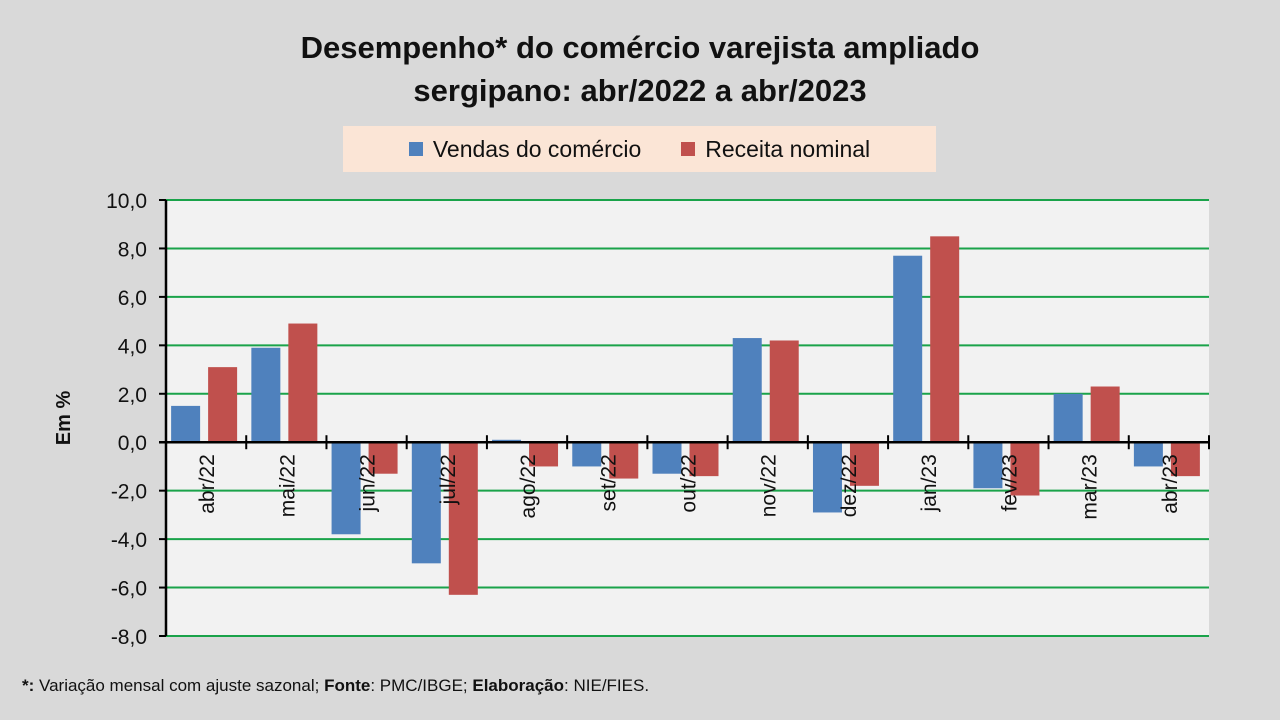 Image resolution: width=1280 pixels, height=720 pixels. Describe the element at coordinates (126, 201) in the screenshot. I see `y-tick-label: 10,0` at that location.